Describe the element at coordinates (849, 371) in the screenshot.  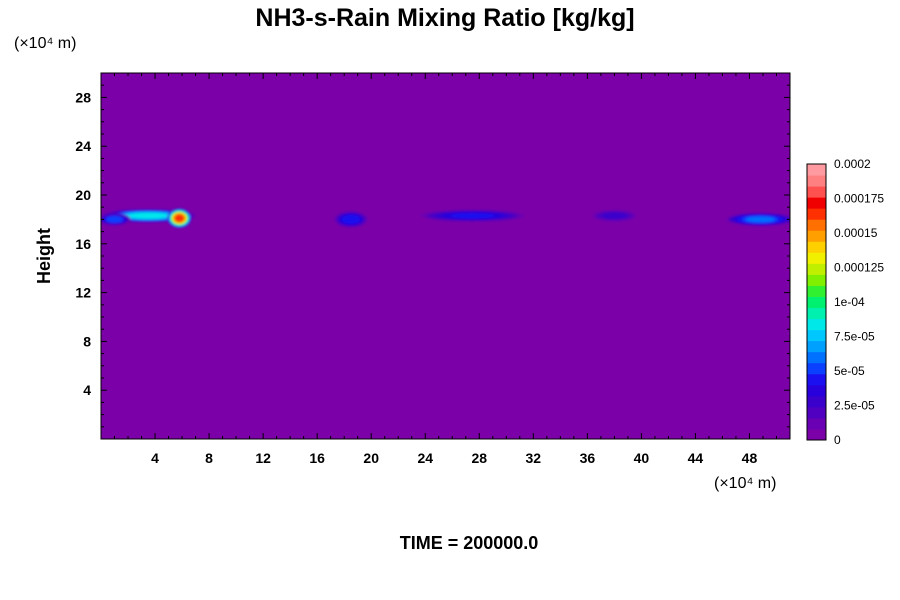
I see `colorbar-tick-label: 5e-05` at that location.